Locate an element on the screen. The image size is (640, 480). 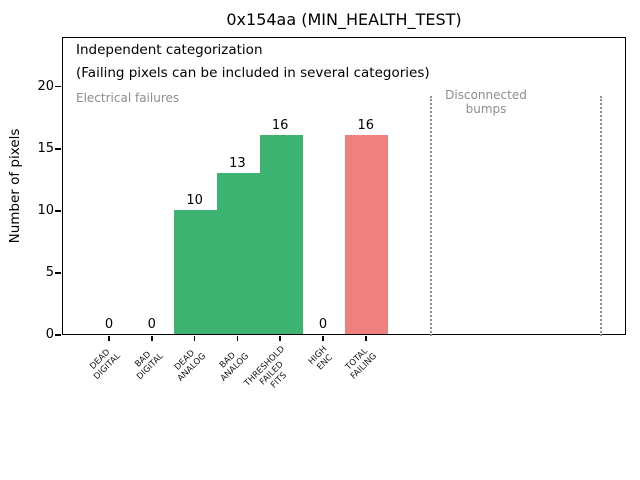
x-tick-label: HIGH ENC is located at coordinates (320, 358).